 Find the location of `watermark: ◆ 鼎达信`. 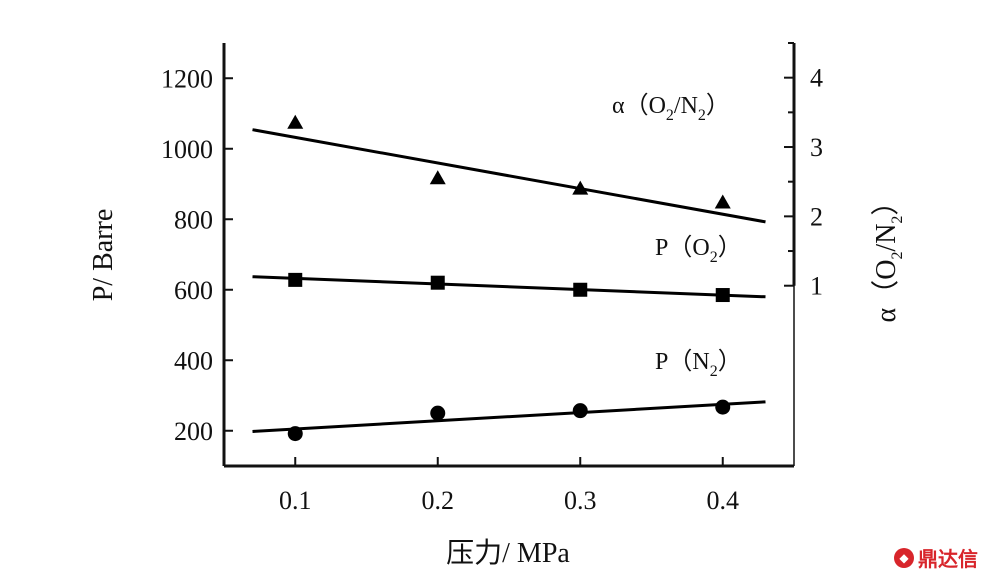

watermark: ◆ 鼎达信 is located at coordinates (936, 557).